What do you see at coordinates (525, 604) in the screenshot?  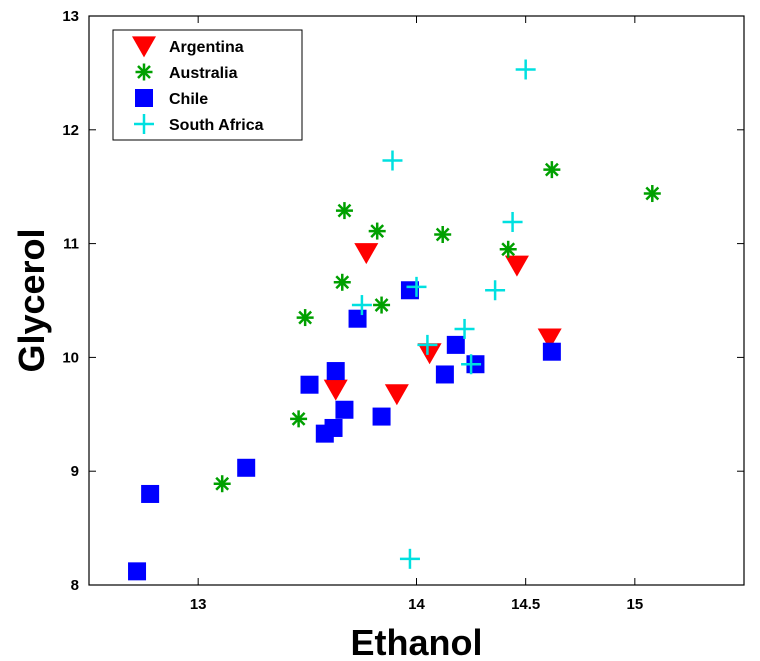 I see `x-tick-label: 14.5` at bounding box center [525, 604].